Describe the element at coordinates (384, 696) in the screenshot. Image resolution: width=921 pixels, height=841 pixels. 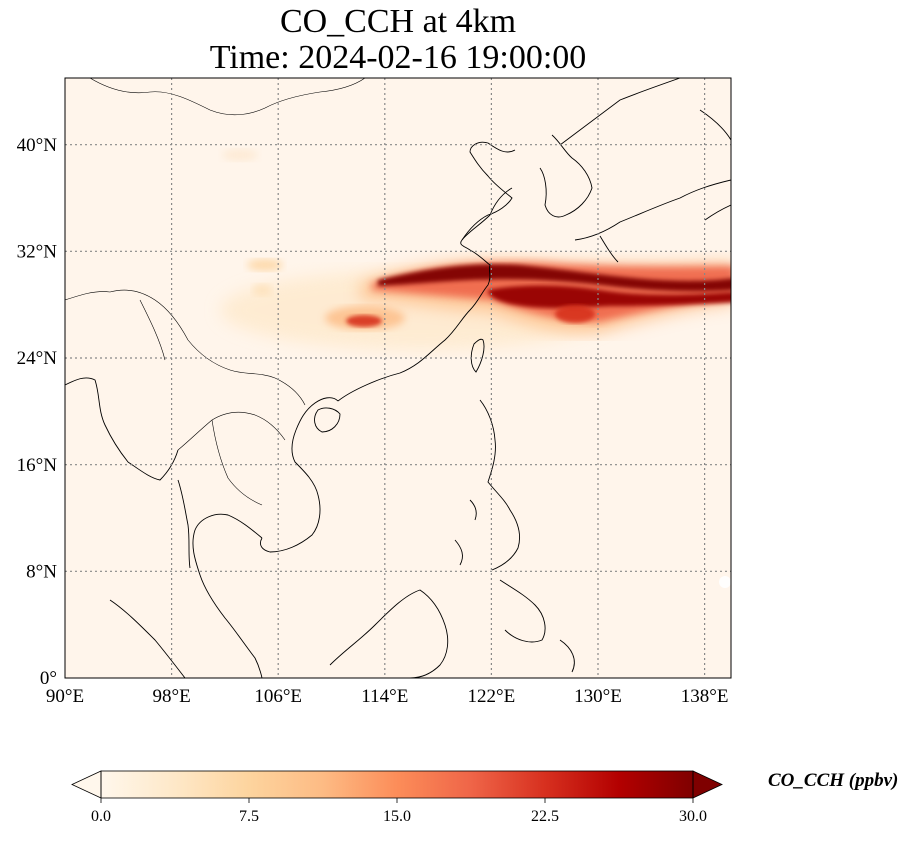
I see `lon-tick-label: 114°E` at that location.